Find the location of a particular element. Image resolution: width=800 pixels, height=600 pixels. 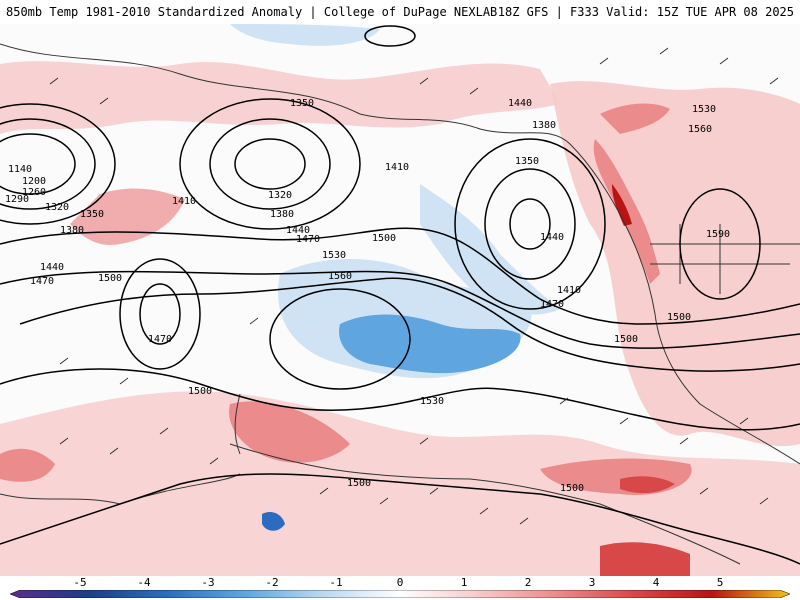

colorbar-tick: -4 is located at coordinates (144, 582).